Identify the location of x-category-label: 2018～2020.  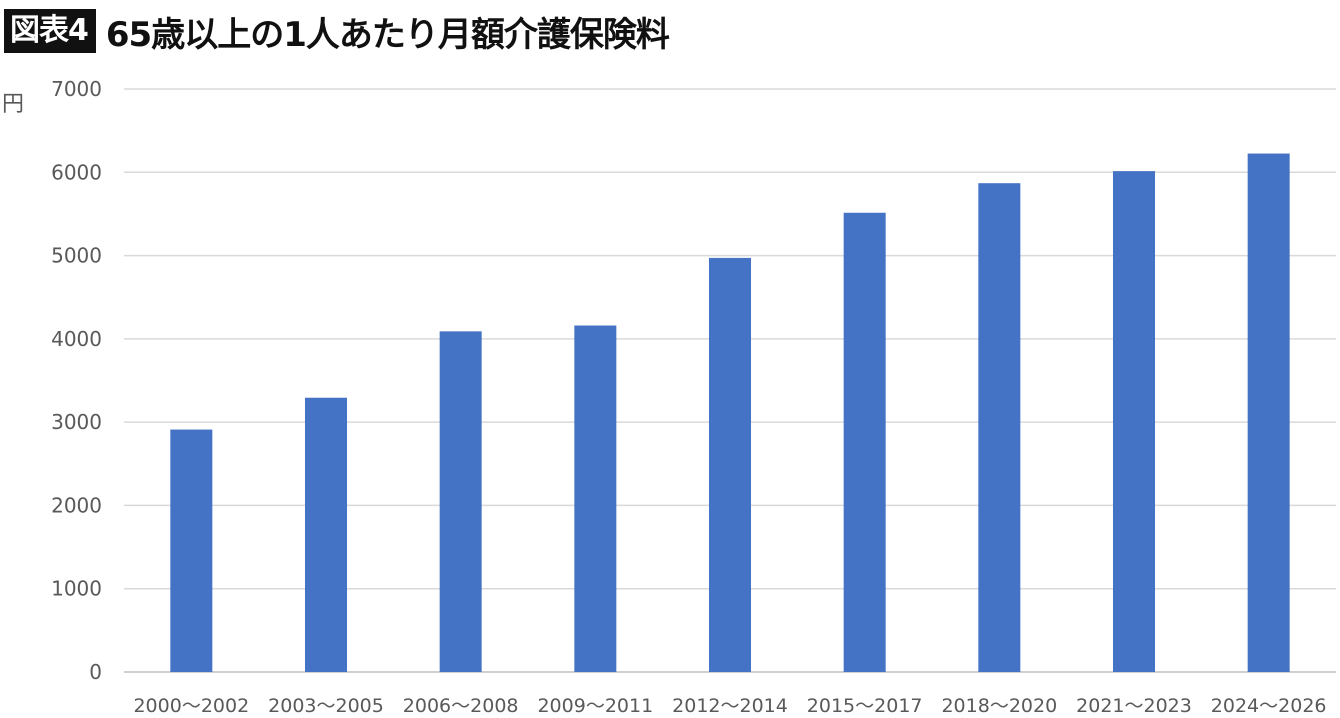
(999, 706).